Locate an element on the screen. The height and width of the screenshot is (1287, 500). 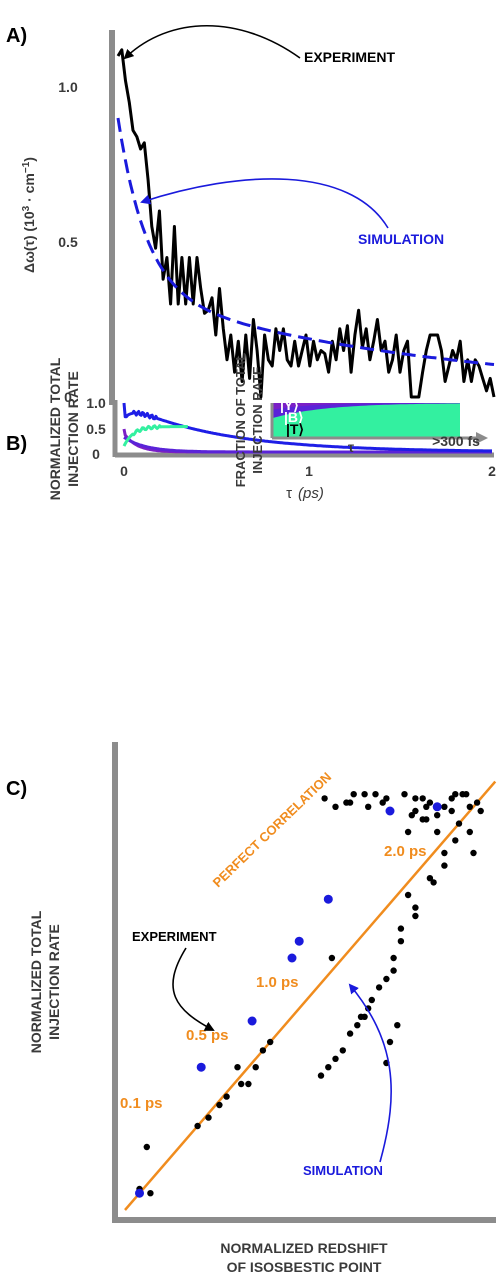
green-curve is located at coordinates (155, 435).